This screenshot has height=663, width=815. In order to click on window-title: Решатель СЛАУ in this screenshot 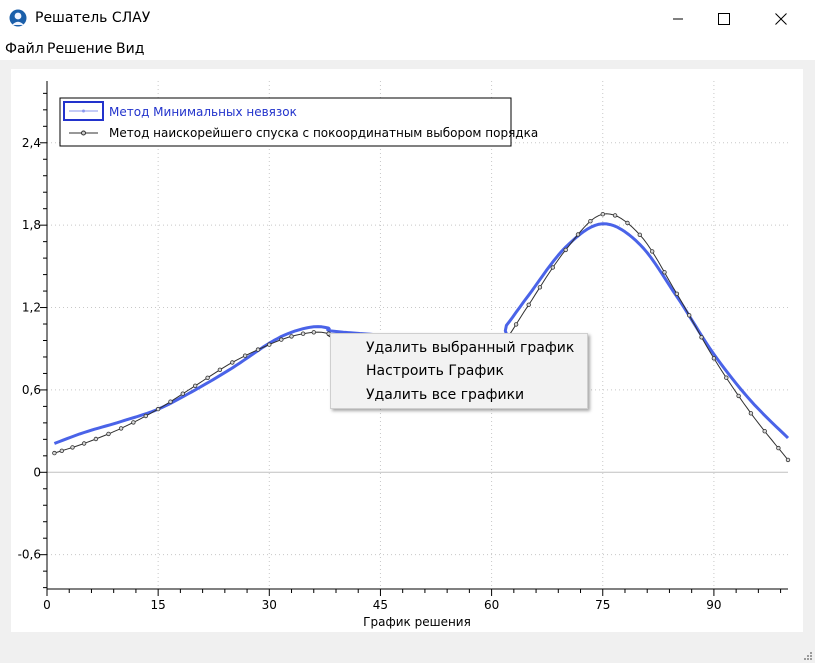, I will do `click(93, 18)`.